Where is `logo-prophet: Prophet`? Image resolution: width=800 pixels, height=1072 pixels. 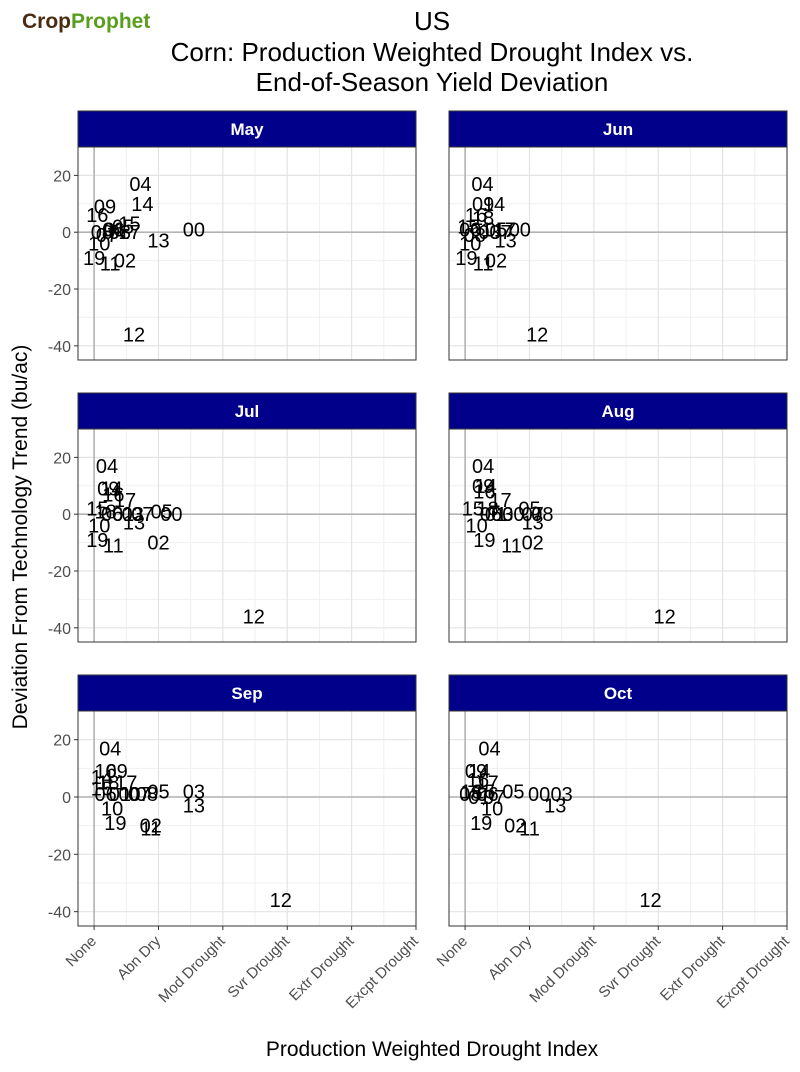 logo-prophet: Prophet is located at coordinates (111, 21).